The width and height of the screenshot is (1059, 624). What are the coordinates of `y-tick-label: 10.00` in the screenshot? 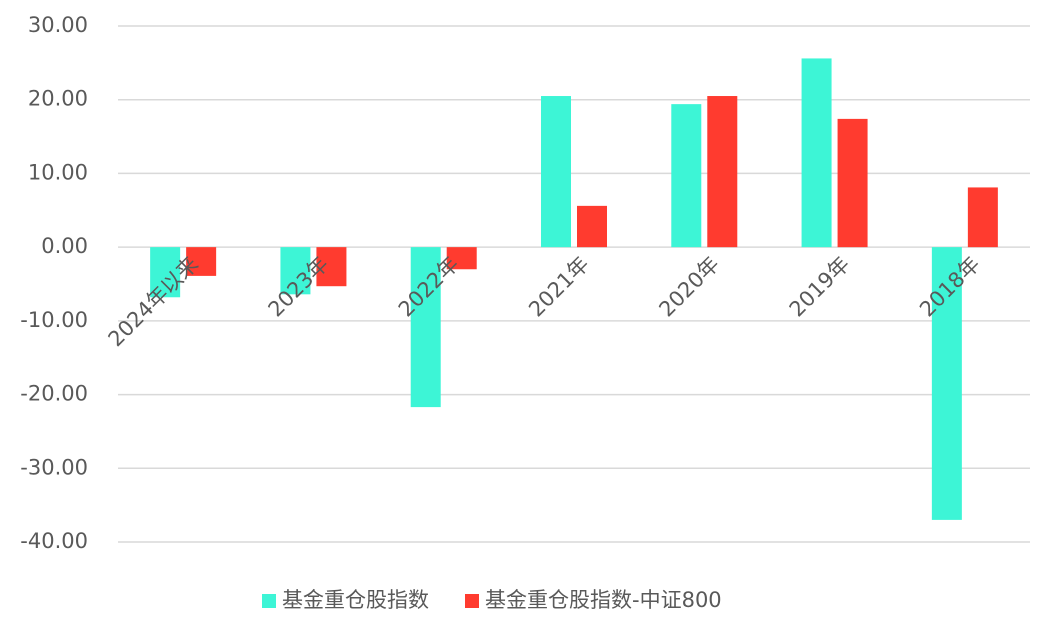 It's located at (58, 172).